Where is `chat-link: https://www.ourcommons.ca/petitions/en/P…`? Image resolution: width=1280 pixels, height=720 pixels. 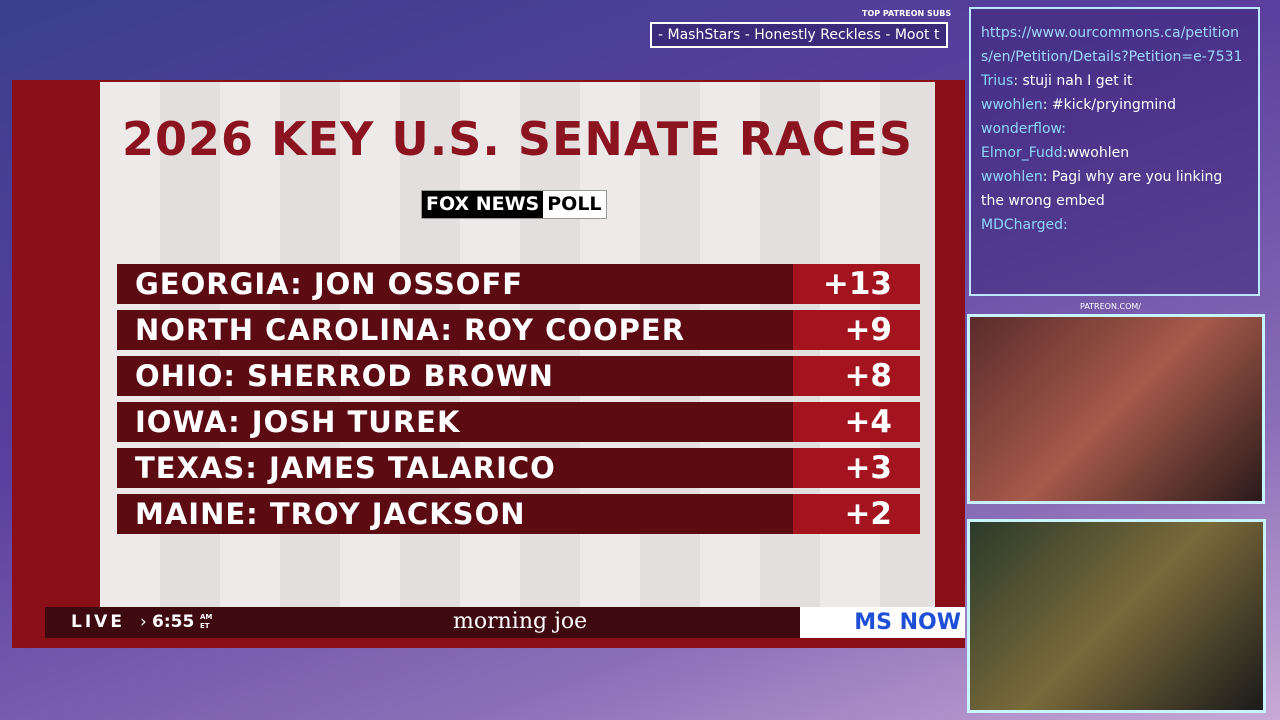 chat-link: https://www.ourcommons.ca/petitions/en/P… is located at coordinates (1112, 45).